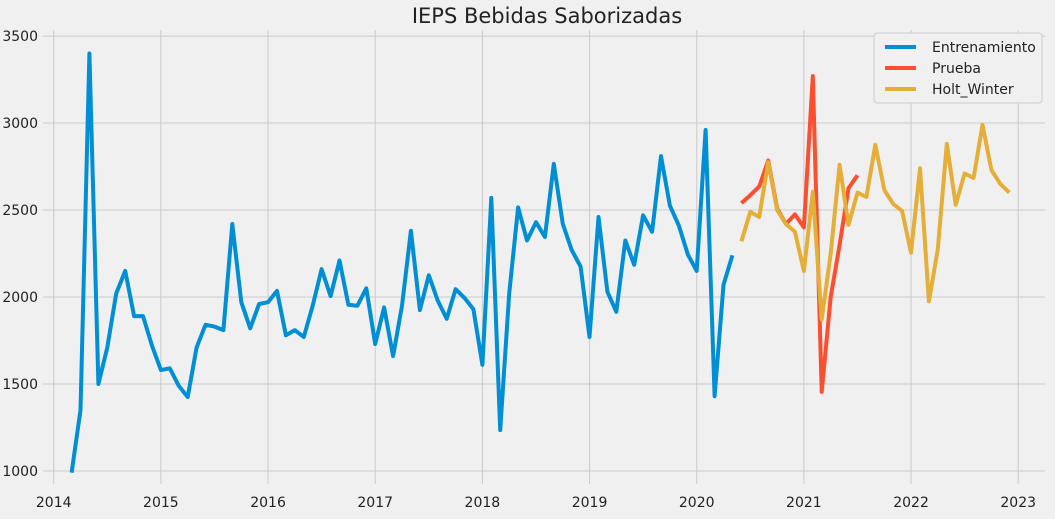  I want to click on y-tick-label: 1500, so click(20, 385).